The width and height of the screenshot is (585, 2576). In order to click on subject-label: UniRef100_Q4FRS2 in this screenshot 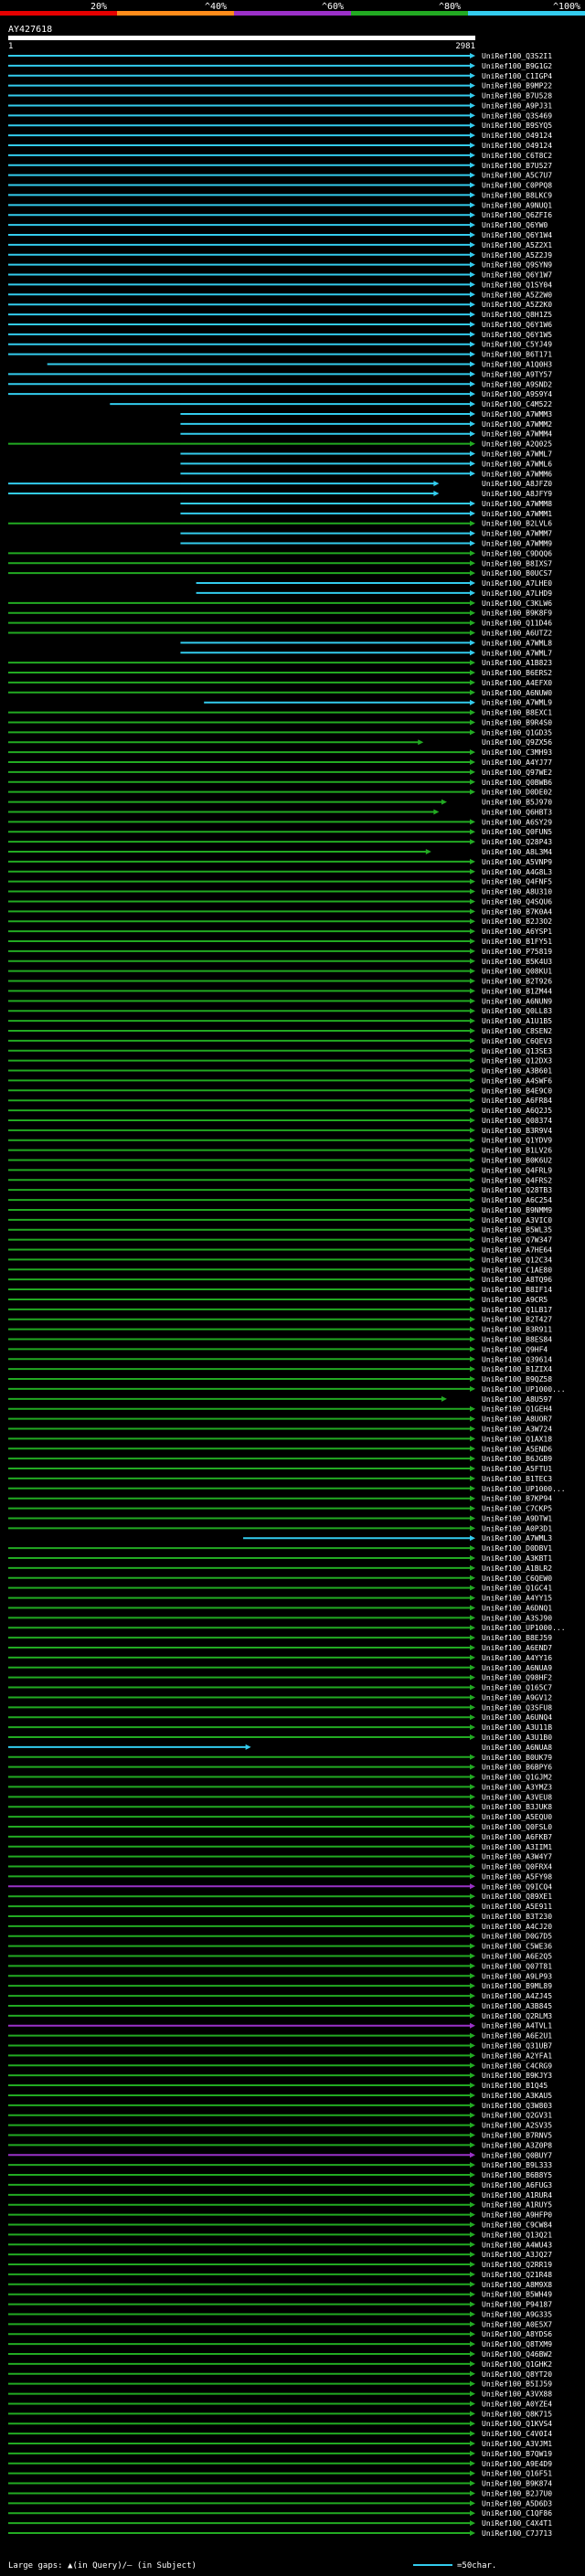, I will do `click(517, 1180)`.